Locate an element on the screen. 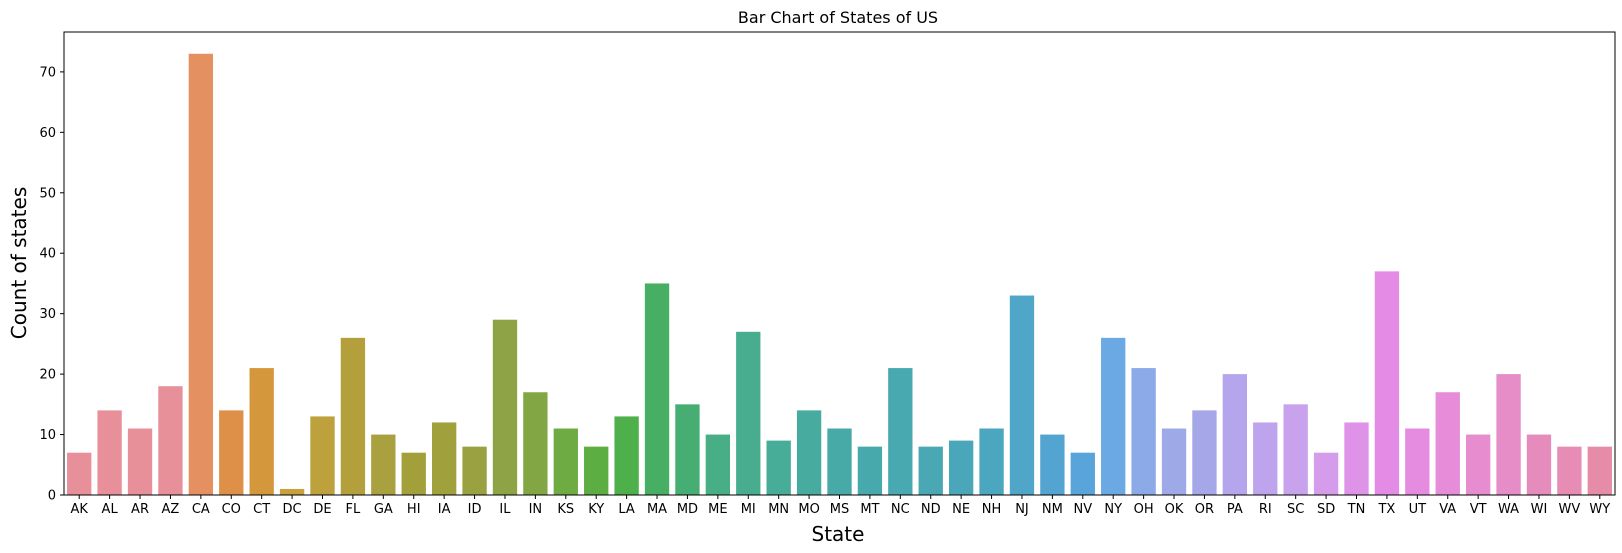 The image size is (1622, 553). x-tick-label: MN is located at coordinates (778, 509).